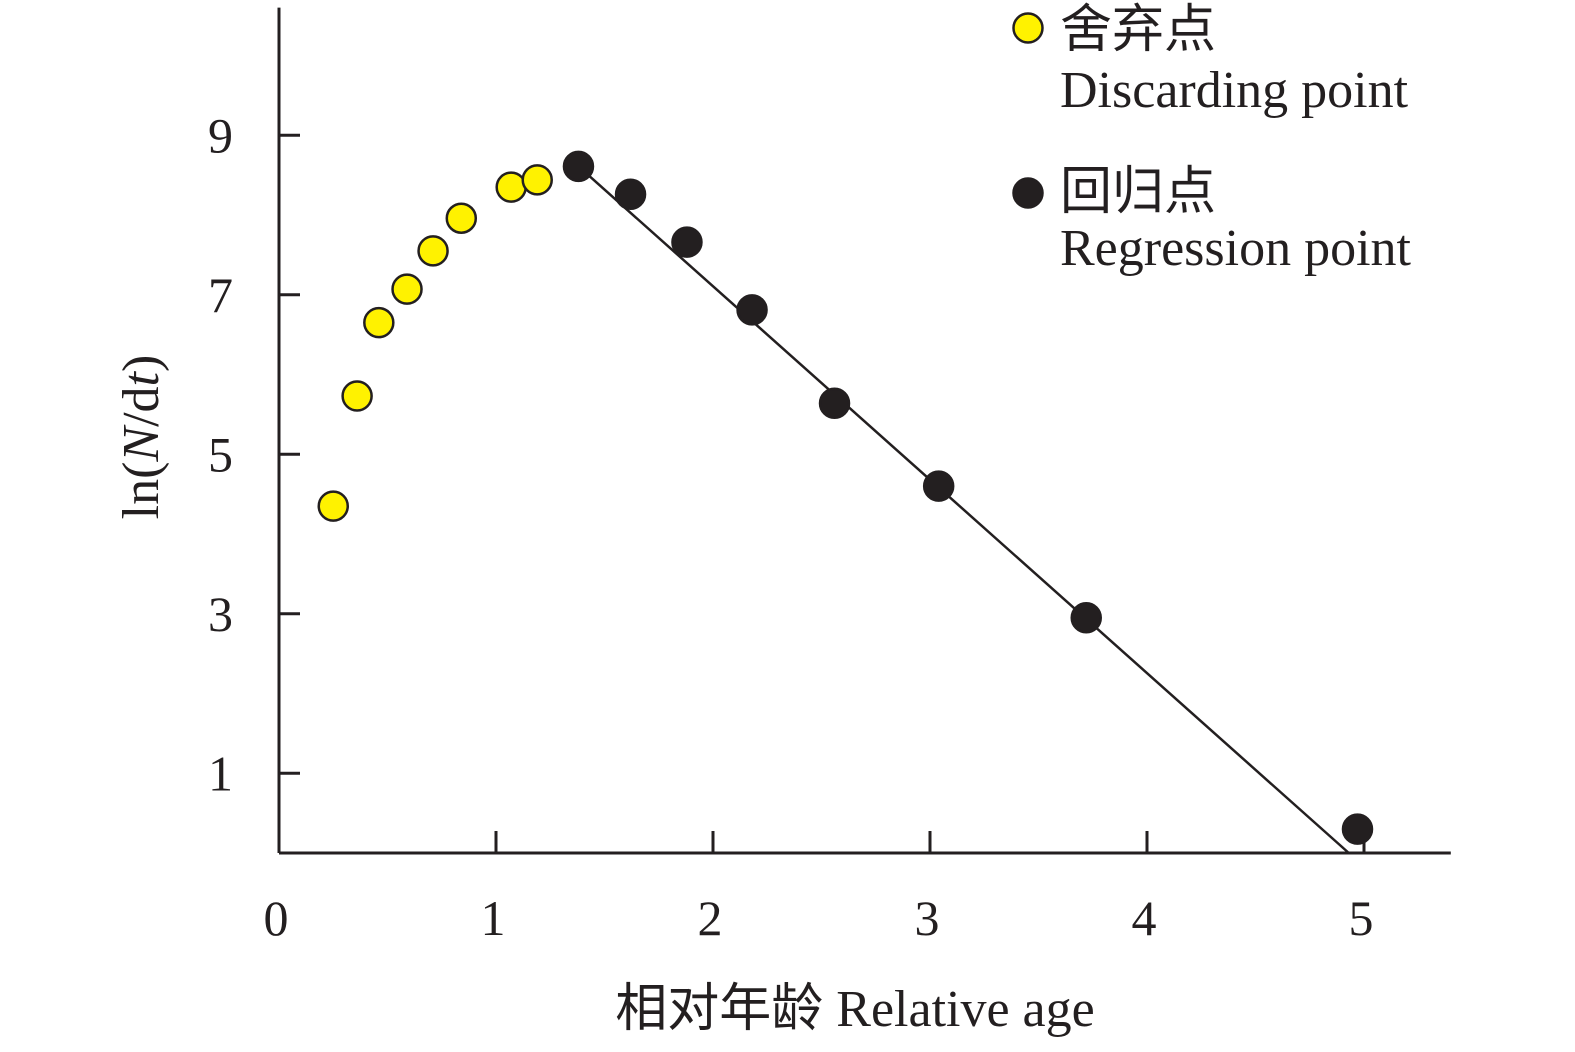 This screenshot has height=1052, width=1575. What do you see at coordinates (141, 378) in the screenshot?
I see `y-axis-label-part: t` at bounding box center [141, 378].